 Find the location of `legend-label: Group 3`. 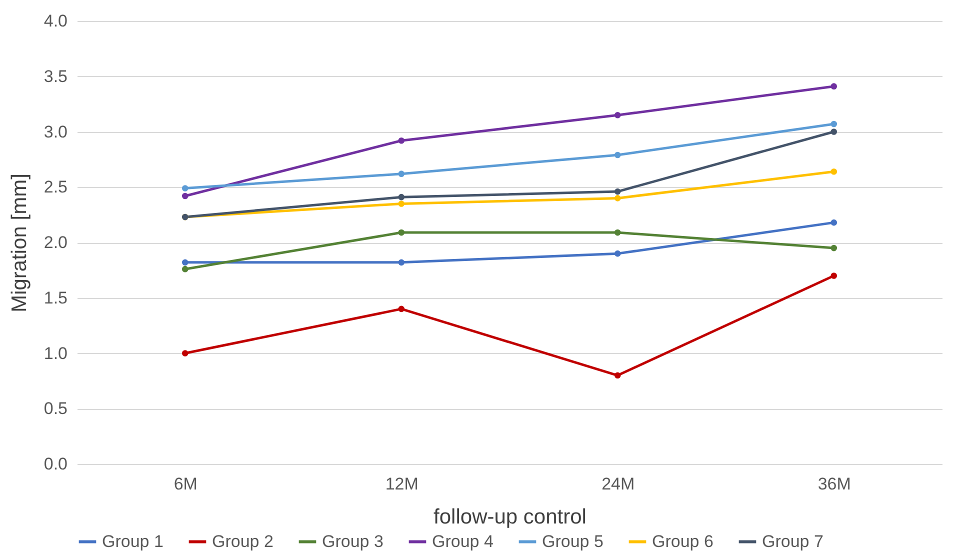

legend-label: Group 3 is located at coordinates (353, 541).